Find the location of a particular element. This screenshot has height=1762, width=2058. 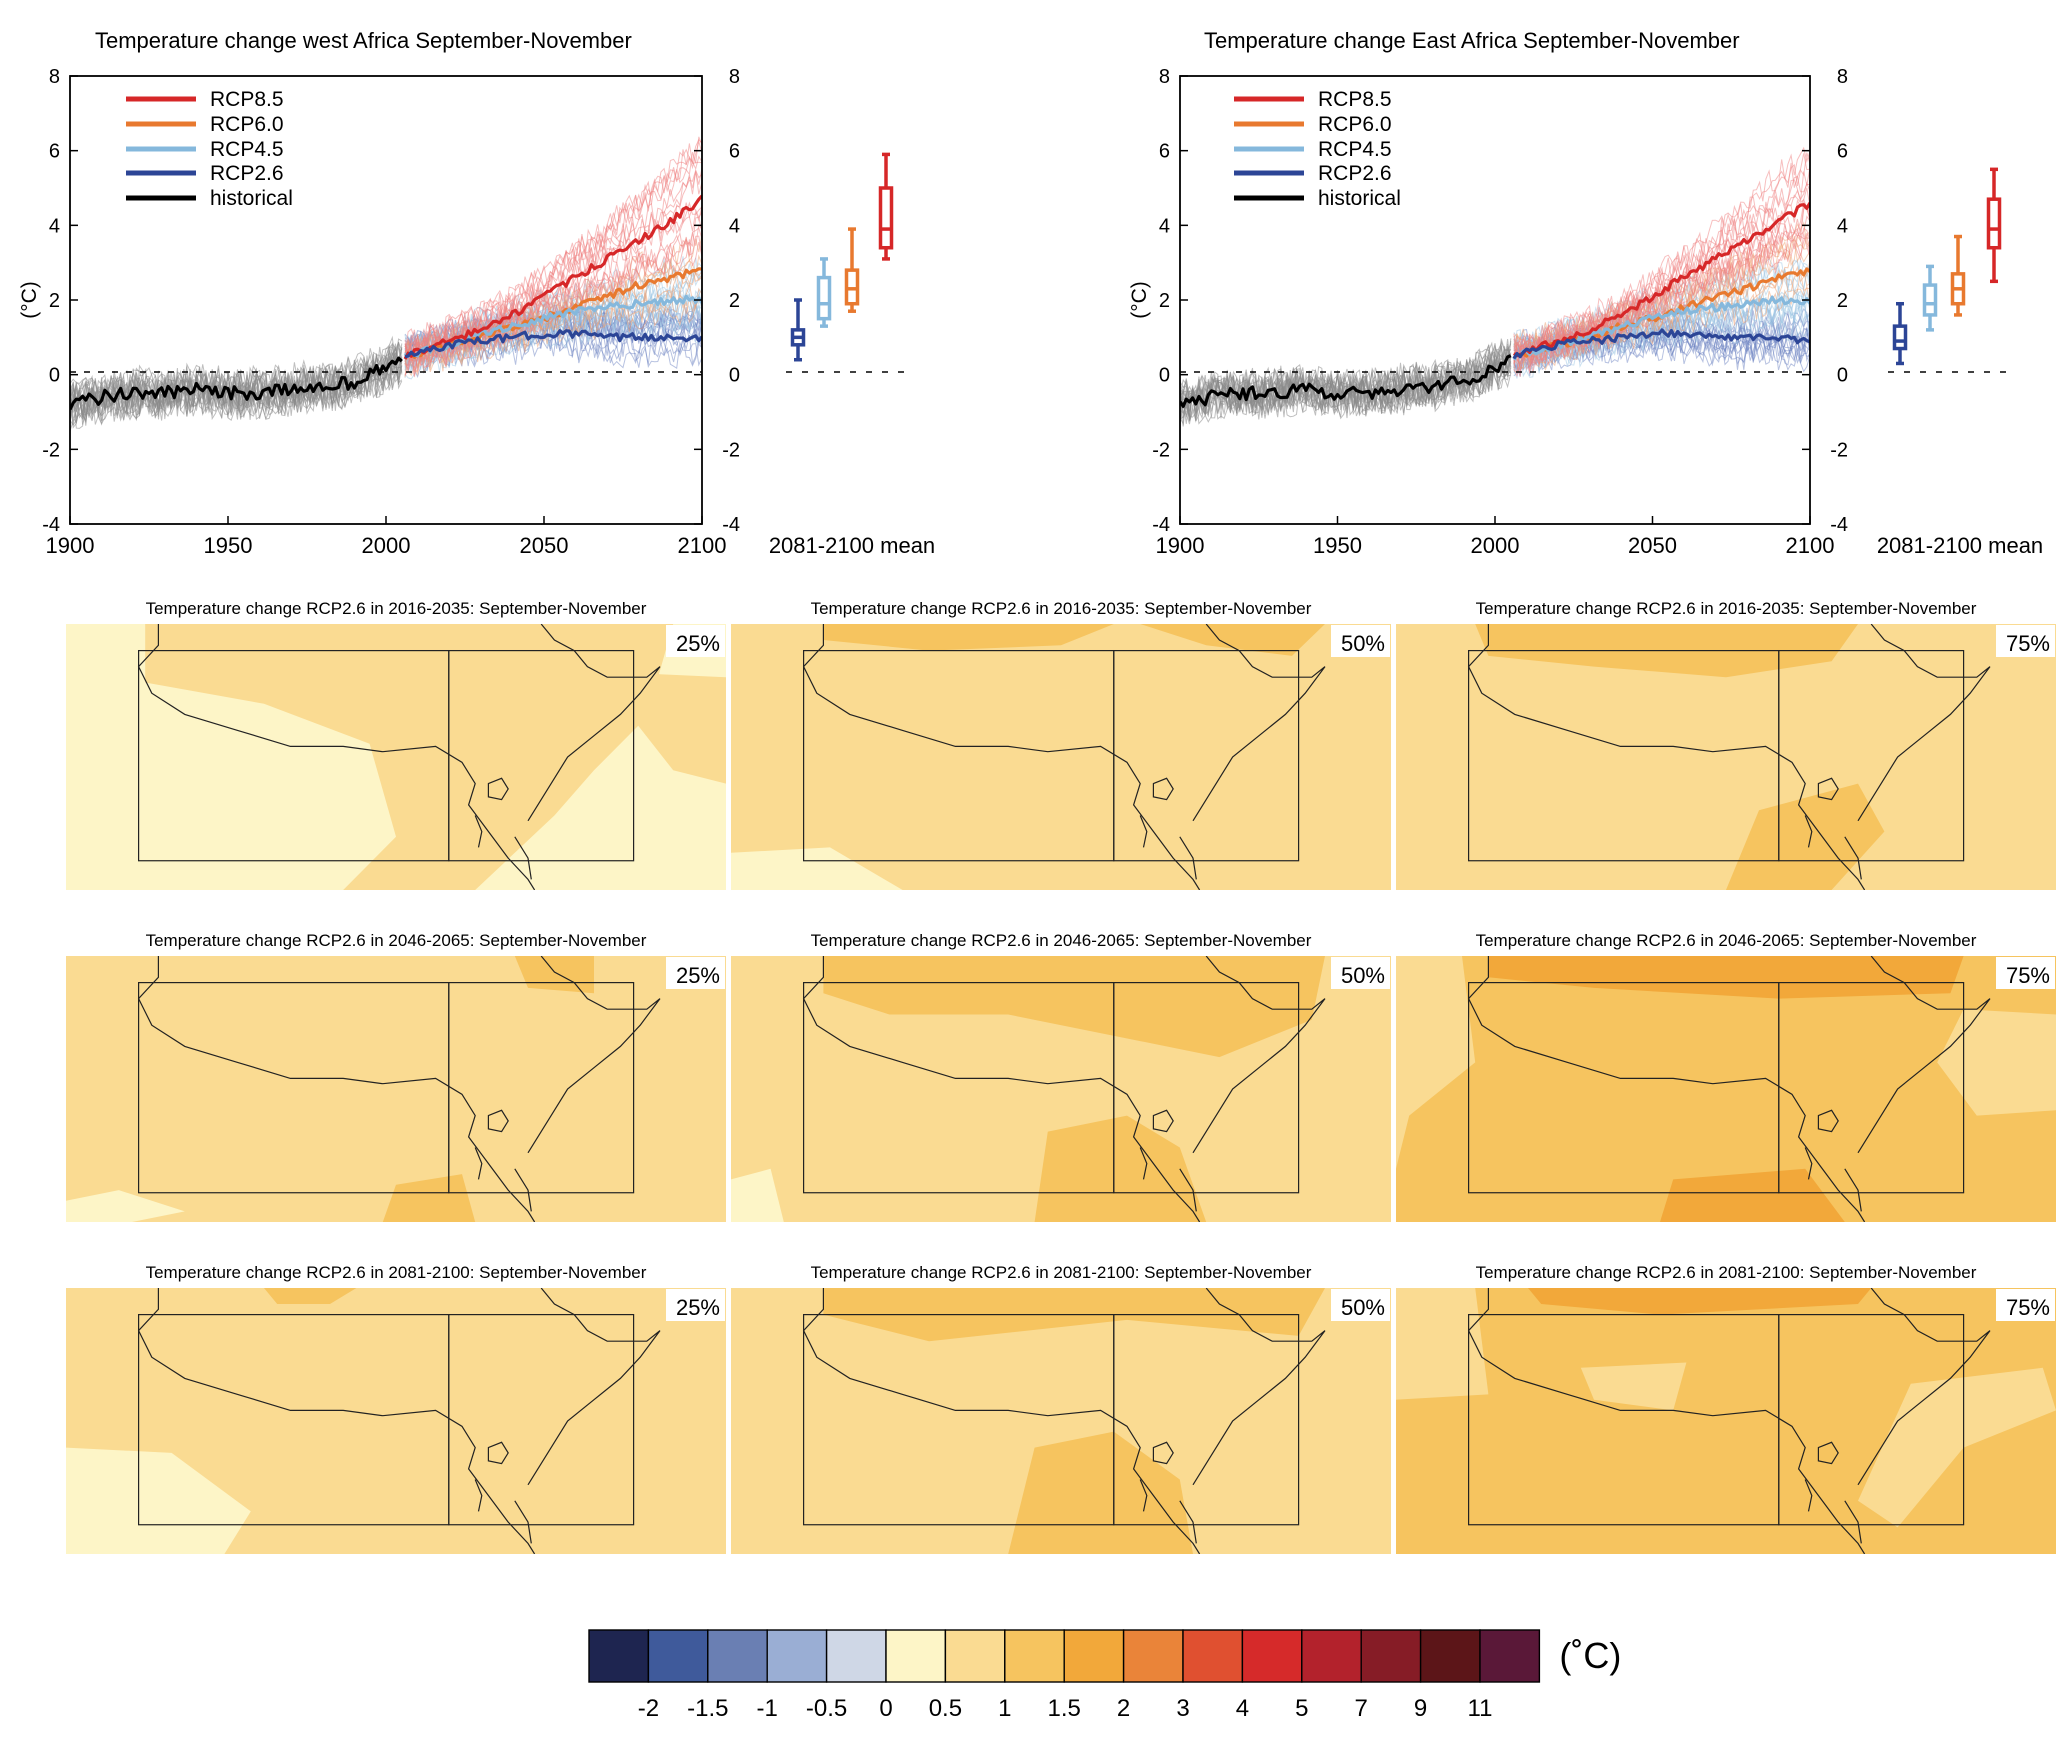

boxplot-rcp45 is located at coordinates (824, 292).